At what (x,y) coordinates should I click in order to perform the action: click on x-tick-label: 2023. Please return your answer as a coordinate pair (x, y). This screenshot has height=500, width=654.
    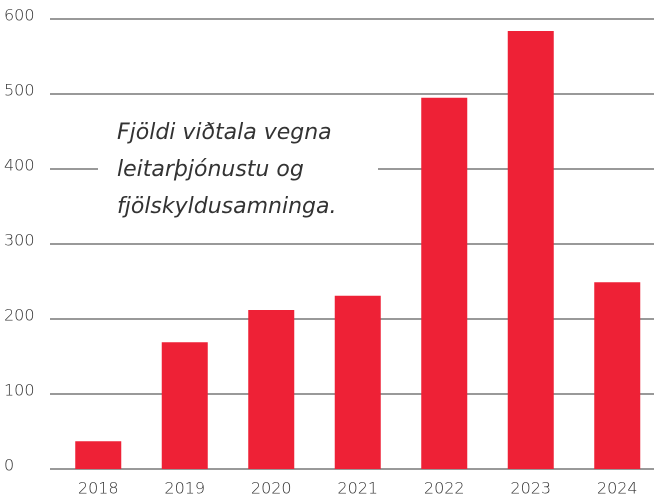
    Looking at the image, I should click on (530, 488).